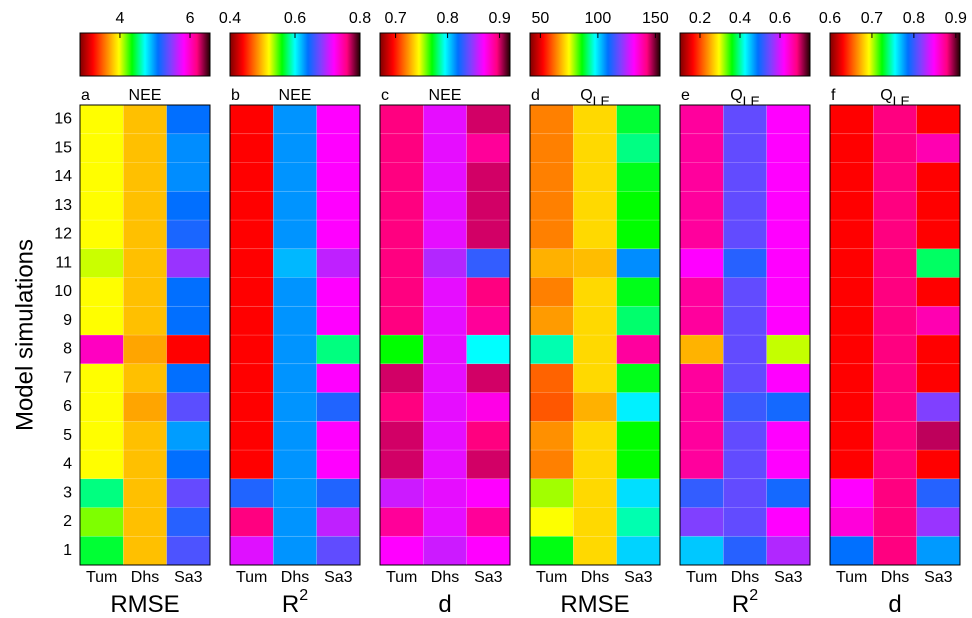 The image size is (972, 618). I want to click on y-tick-label: 8, so click(67, 349).